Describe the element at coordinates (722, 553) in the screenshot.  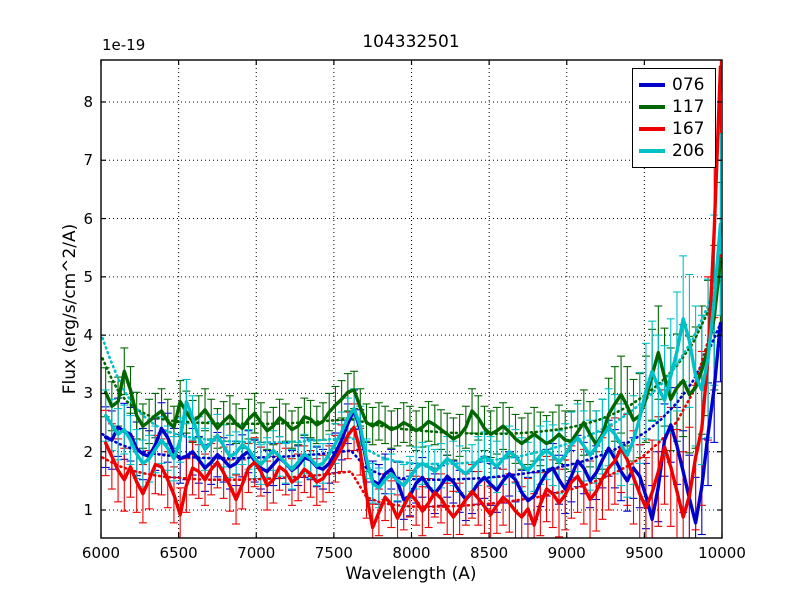
I see `x-tick-label: 10000` at that location.